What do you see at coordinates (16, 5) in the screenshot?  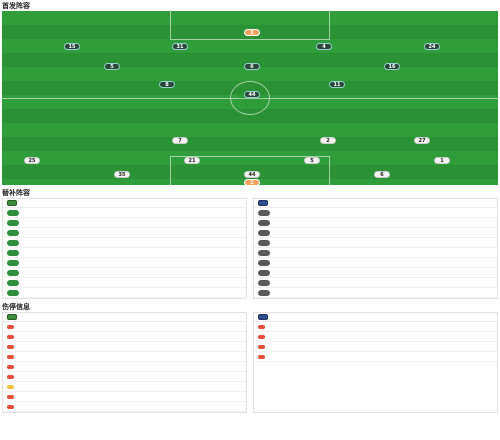 I see `lineup-title: 首发阵容` at bounding box center [16, 5].